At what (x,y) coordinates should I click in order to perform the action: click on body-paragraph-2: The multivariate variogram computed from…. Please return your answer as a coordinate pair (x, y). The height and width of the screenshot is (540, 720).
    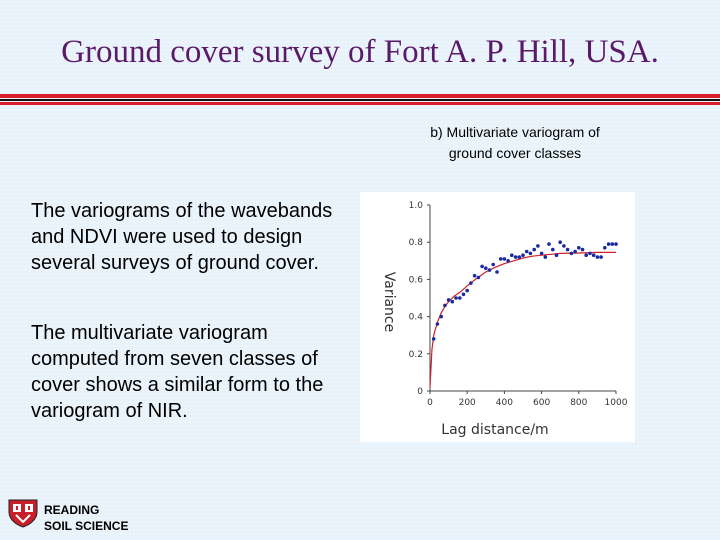
    Looking at the image, I should click on (177, 372).